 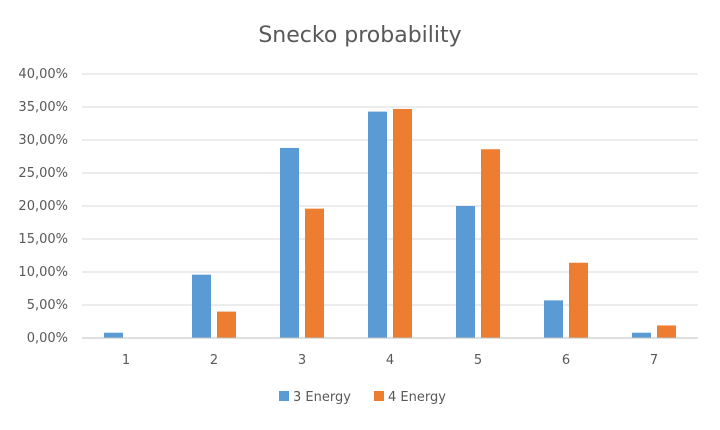 What do you see at coordinates (478, 360) in the screenshot?
I see `x-tick-label: 5` at bounding box center [478, 360].